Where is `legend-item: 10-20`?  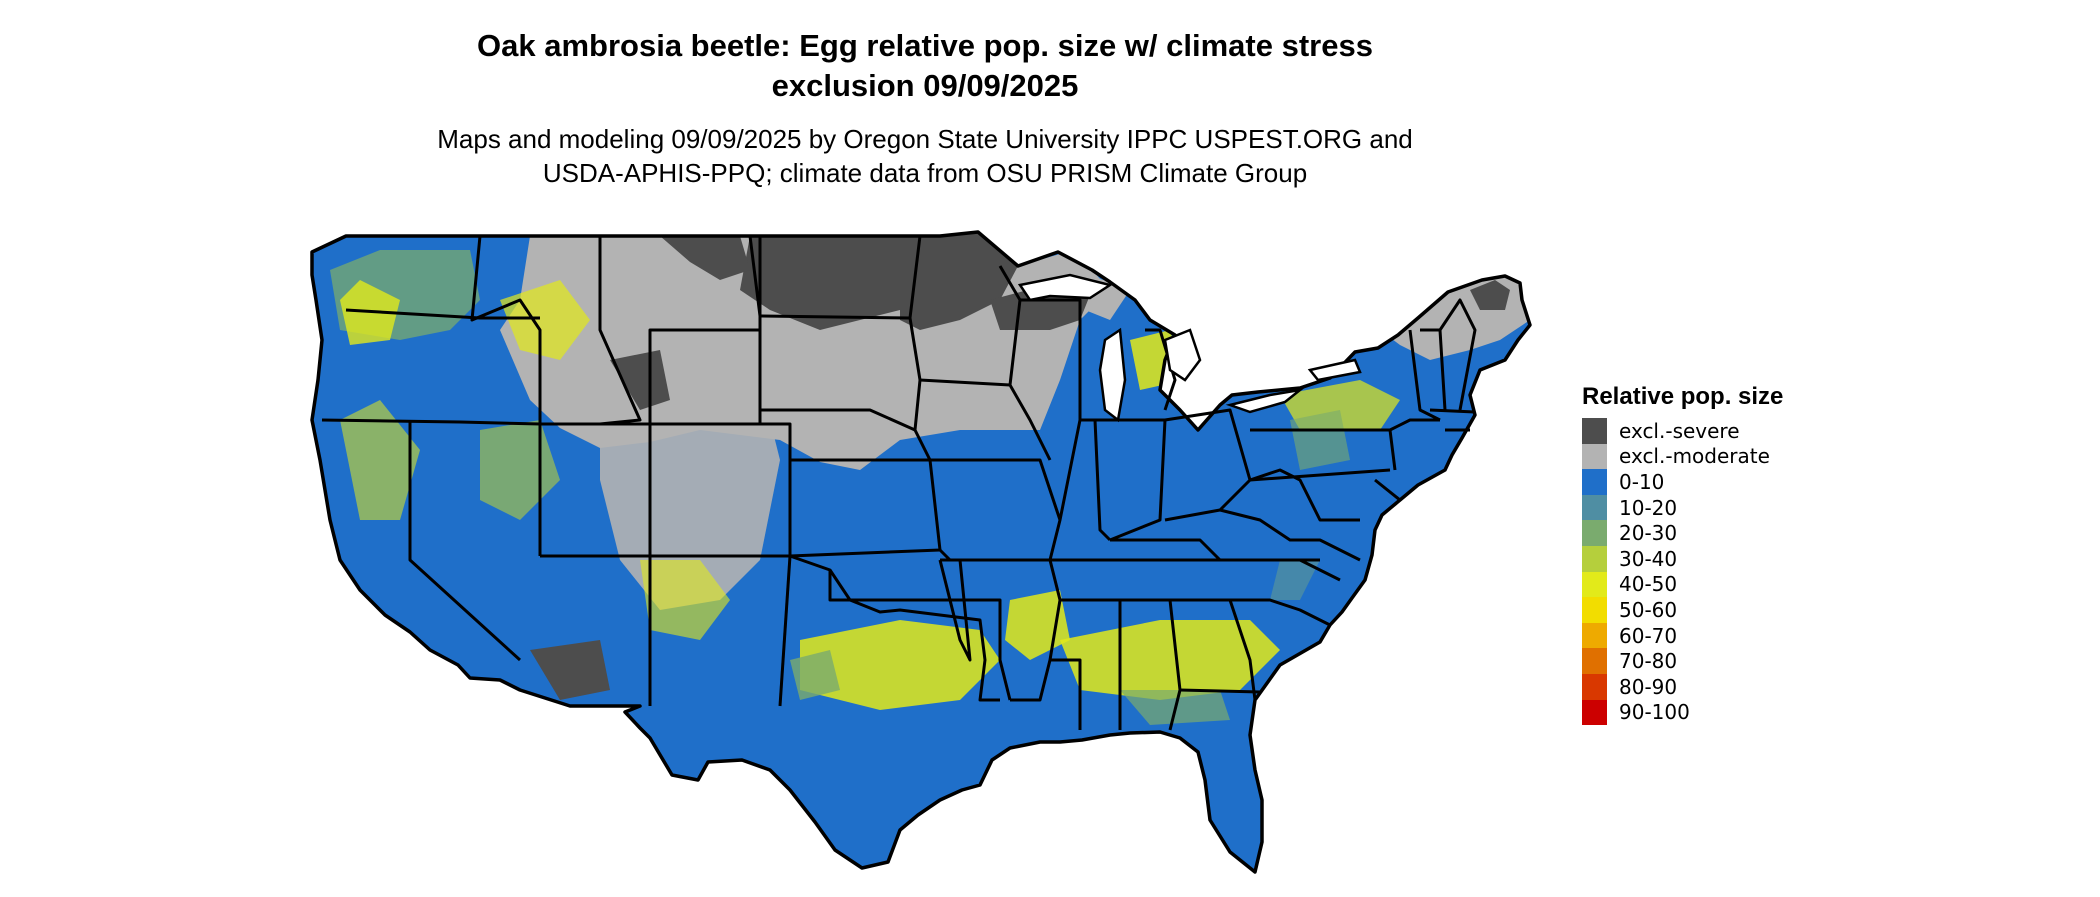 legend-item: 10-20 is located at coordinates (1682, 507).